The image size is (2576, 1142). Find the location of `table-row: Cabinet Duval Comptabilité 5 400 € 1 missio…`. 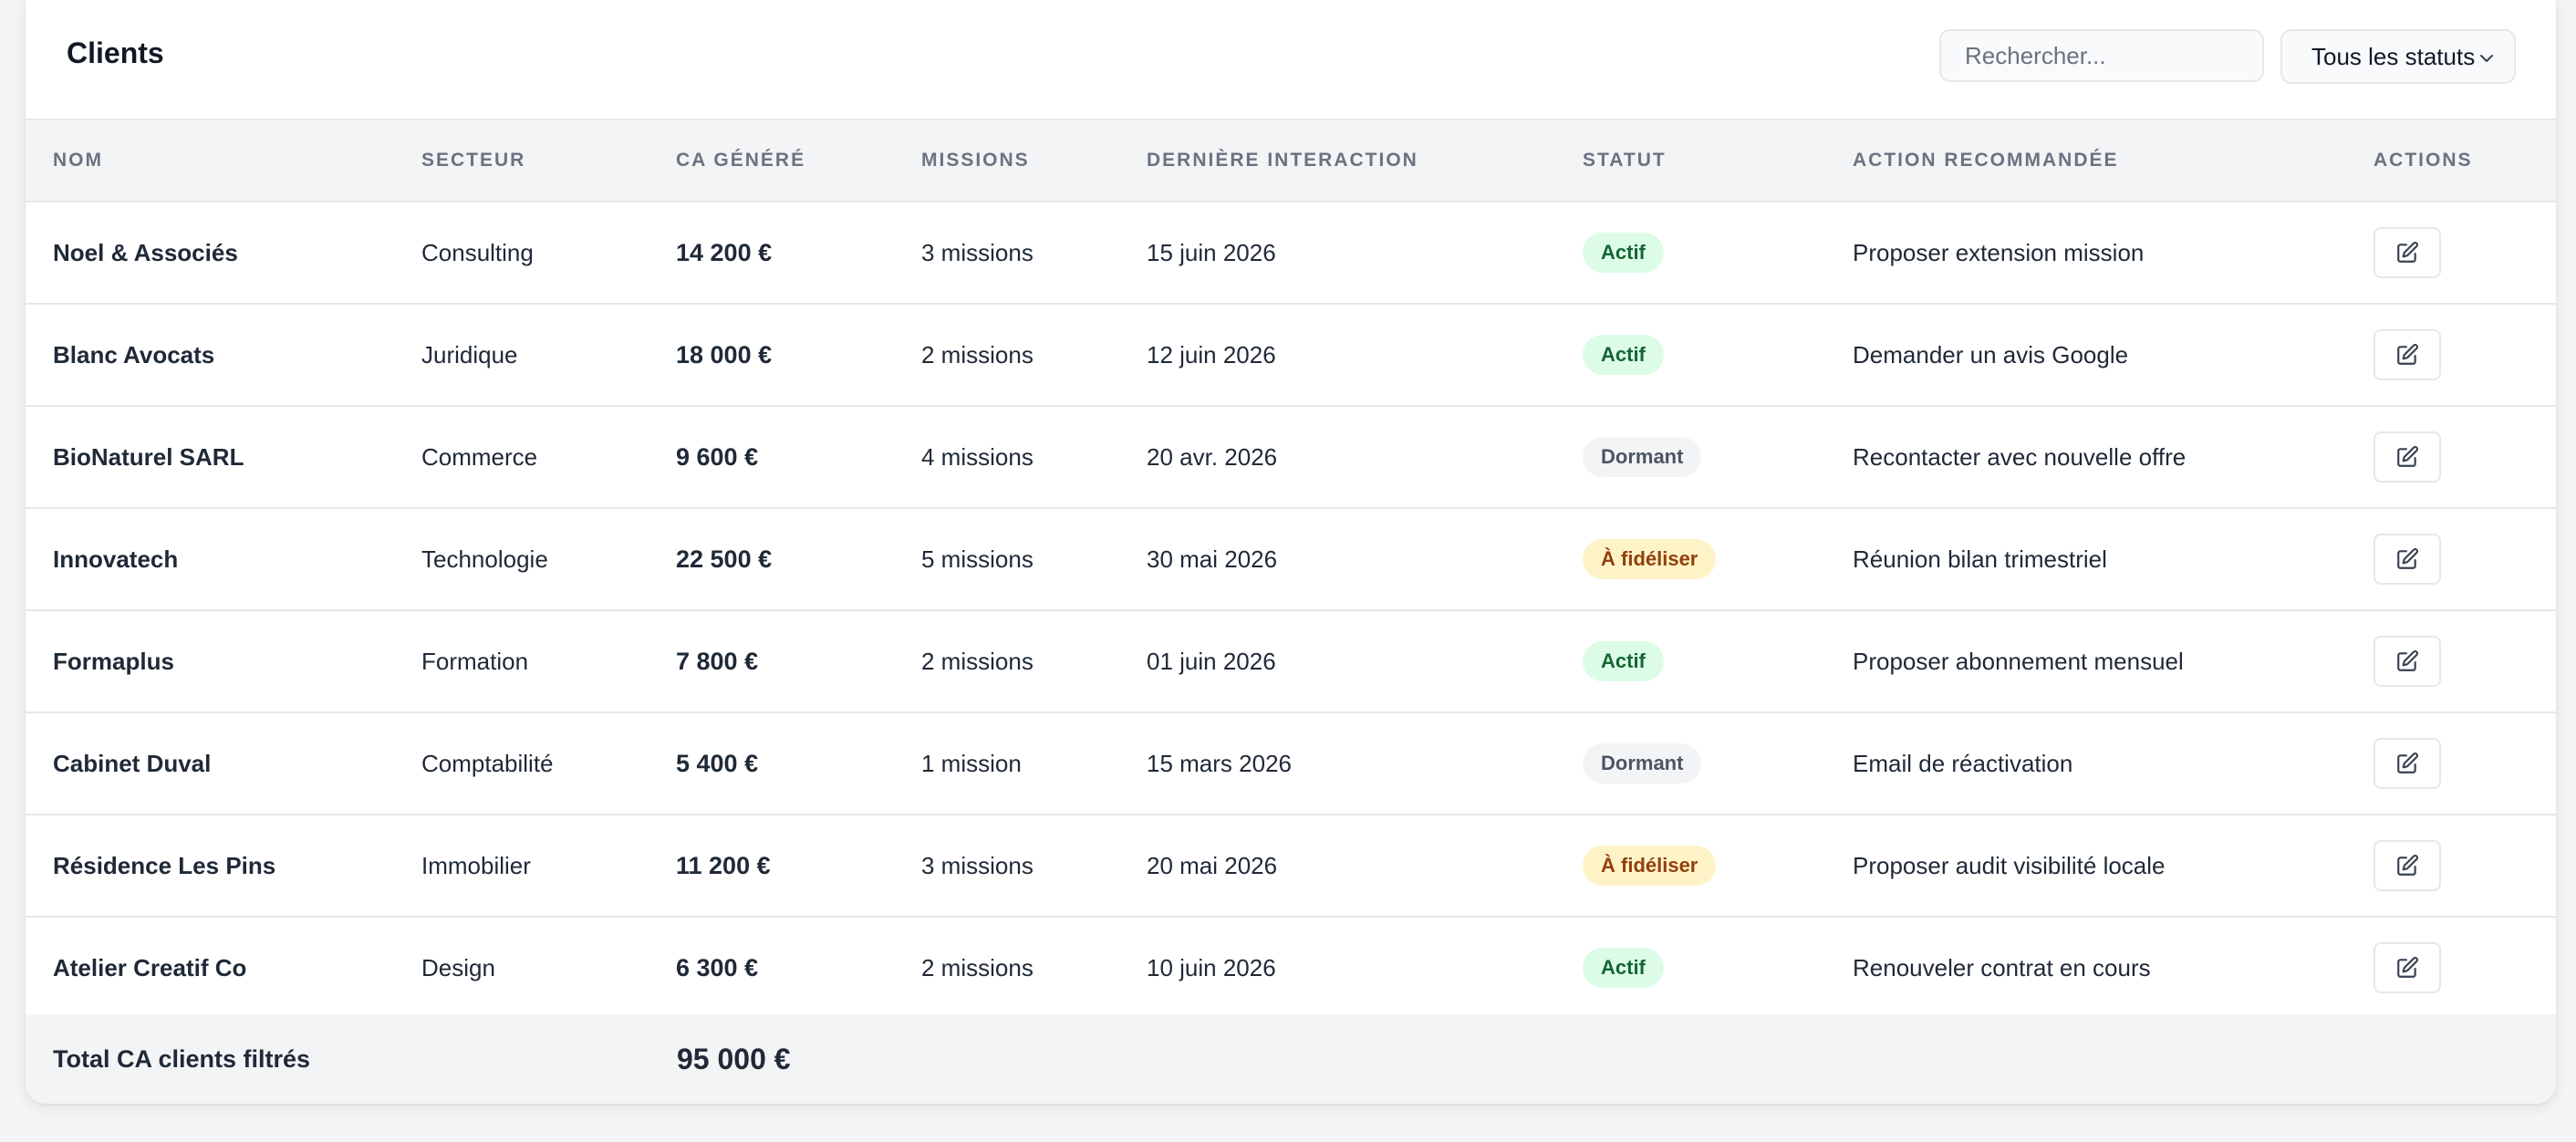

table-row: Cabinet Duval Comptabilité 5 400 € 1 missio… is located at coordinates (1291, 764).